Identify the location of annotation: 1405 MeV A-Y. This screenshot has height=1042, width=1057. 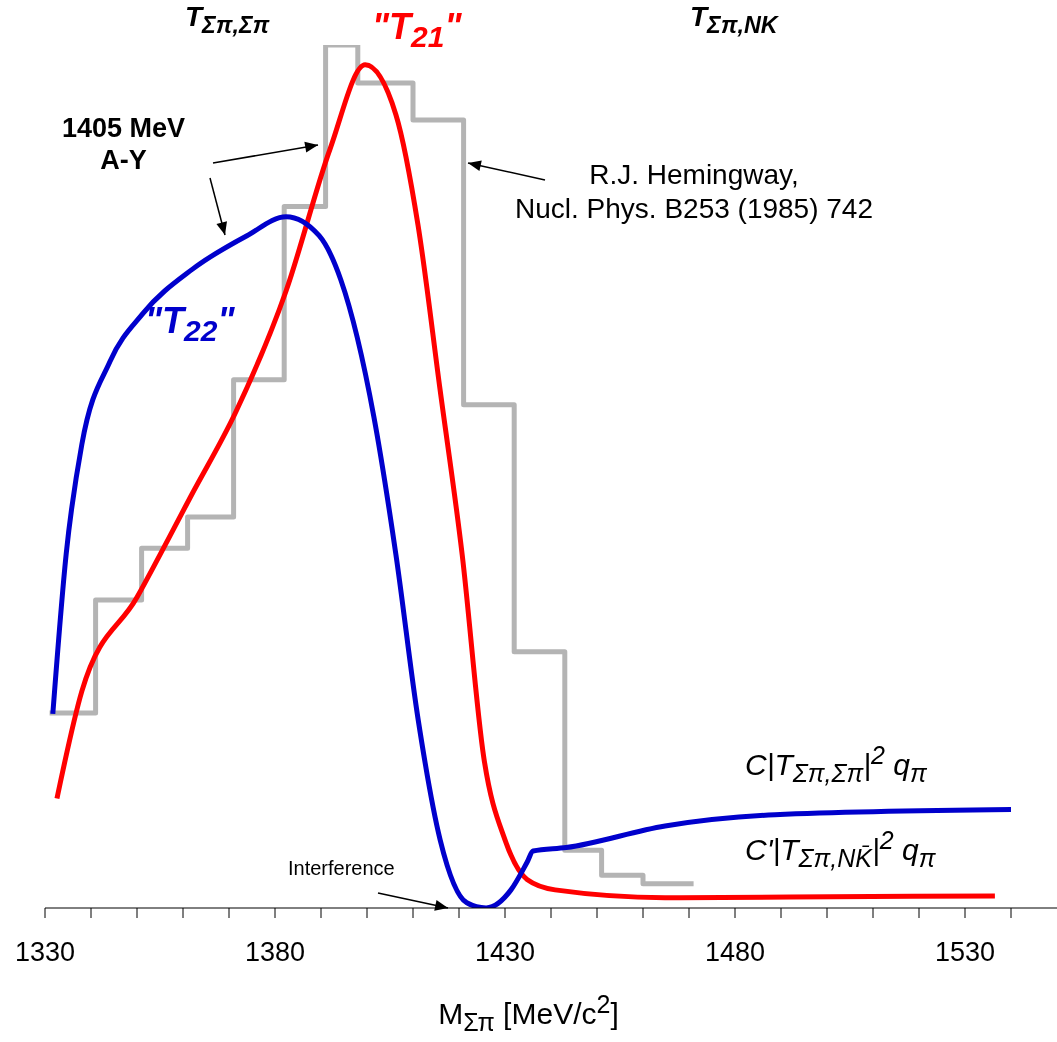
(124, 144).